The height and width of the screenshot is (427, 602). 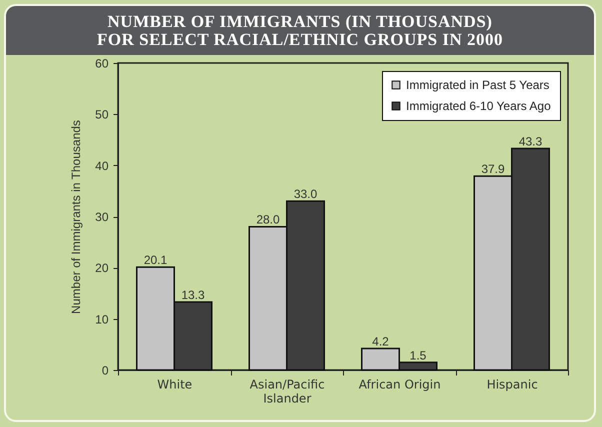 I want to click on y-tick-label: 40, so click(x=102, y=165).